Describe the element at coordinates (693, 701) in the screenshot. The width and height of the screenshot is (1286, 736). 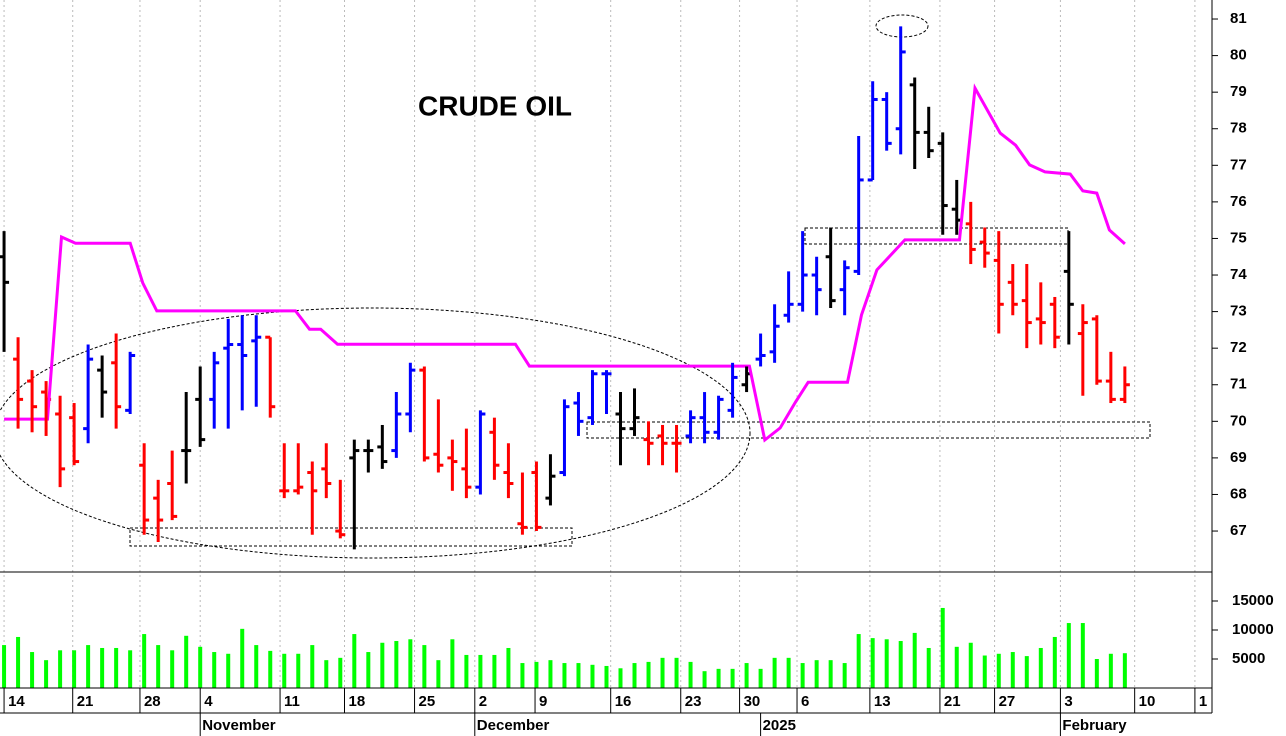
I see `x-tick-label: 23` at that location.